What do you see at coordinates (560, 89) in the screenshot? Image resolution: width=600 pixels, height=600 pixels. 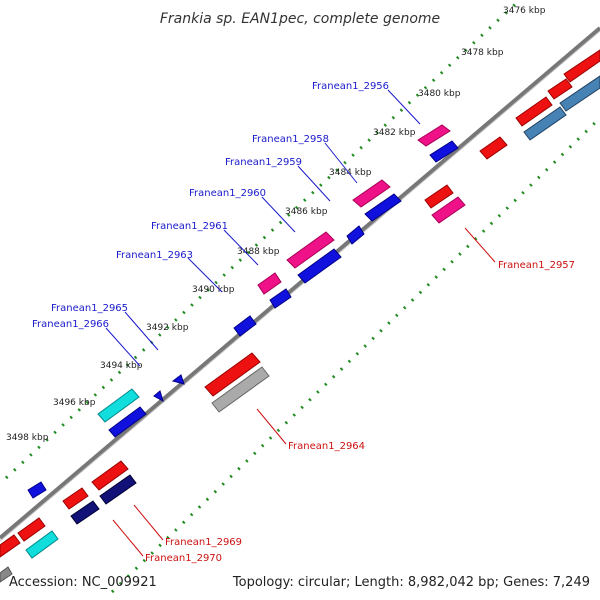 I see `cds-red-3478-b` at bounding box center [560, 89].